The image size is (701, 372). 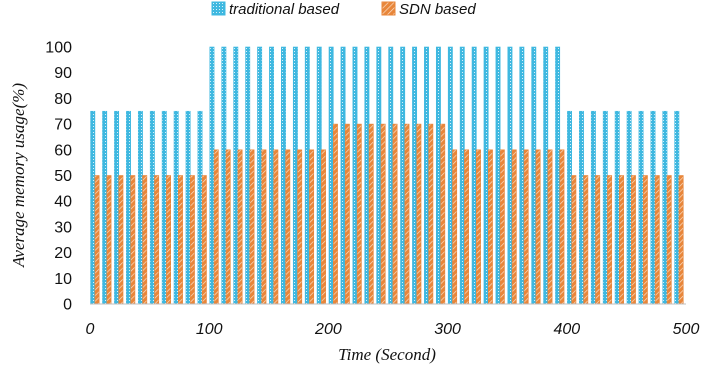 What do you see at coordinates (63, 176) in the screenshot?
I see `y-tick-label: 50` at bounding box center [63, 176].